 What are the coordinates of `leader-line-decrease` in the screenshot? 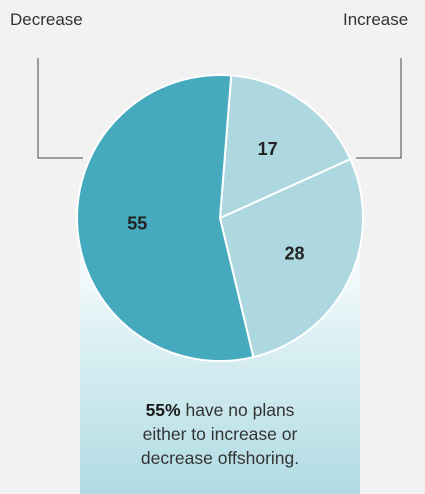 It's located at (60, 108).